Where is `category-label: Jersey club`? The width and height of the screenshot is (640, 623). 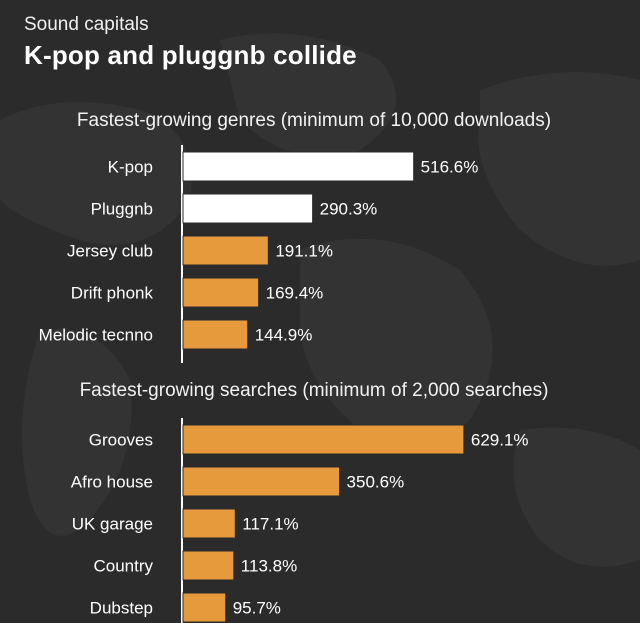
category-label: Jersey club is located at coordinates (110, 251).